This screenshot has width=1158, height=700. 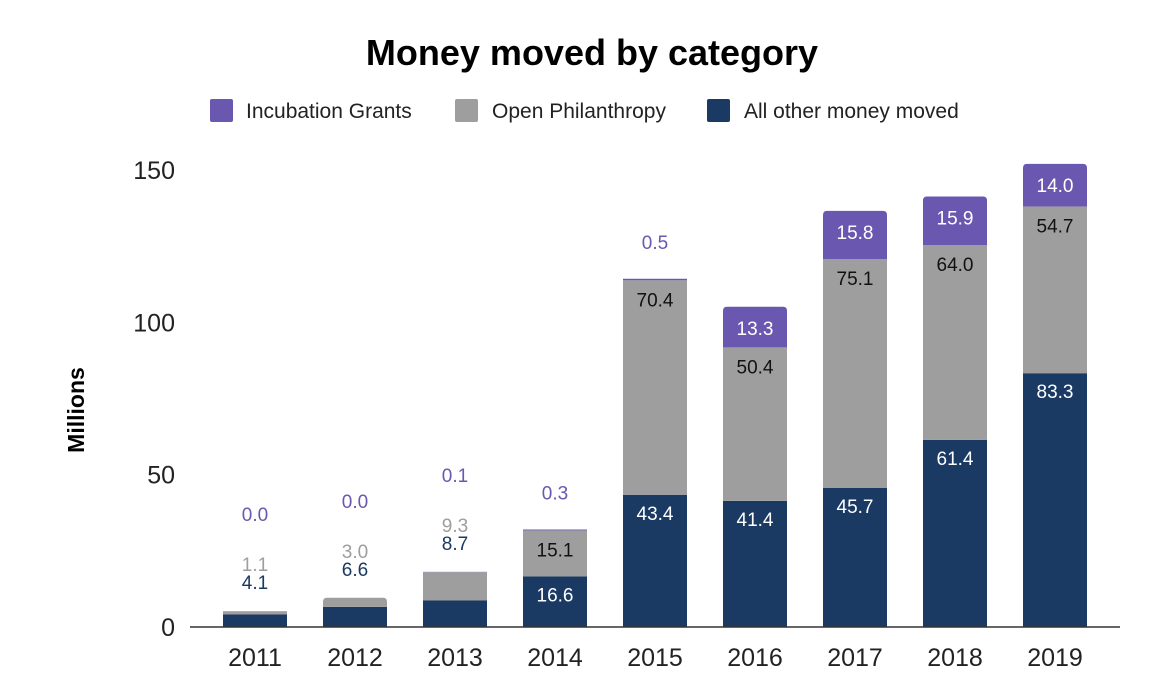 I want to click on y-axis-ticks: 0 50 100 150, so click(x=154, y=399).